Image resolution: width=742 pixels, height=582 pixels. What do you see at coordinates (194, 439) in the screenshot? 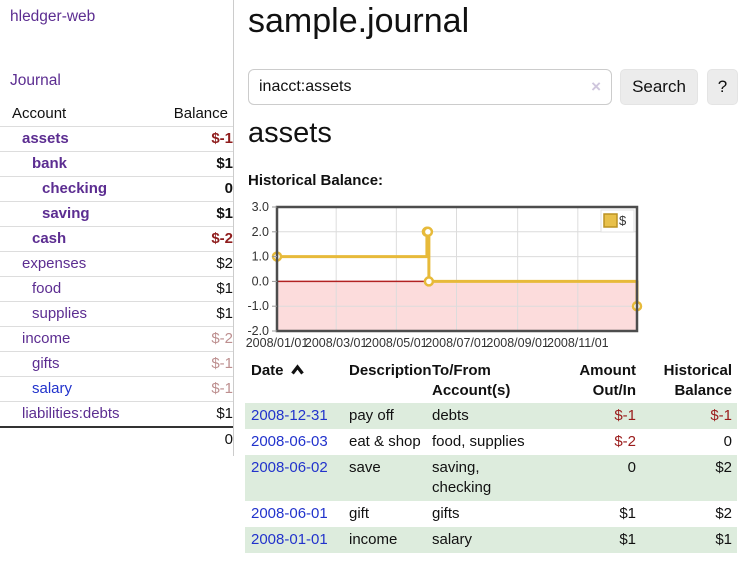
I see `accounts-total-value: 0` at bounding box center [194, 439].